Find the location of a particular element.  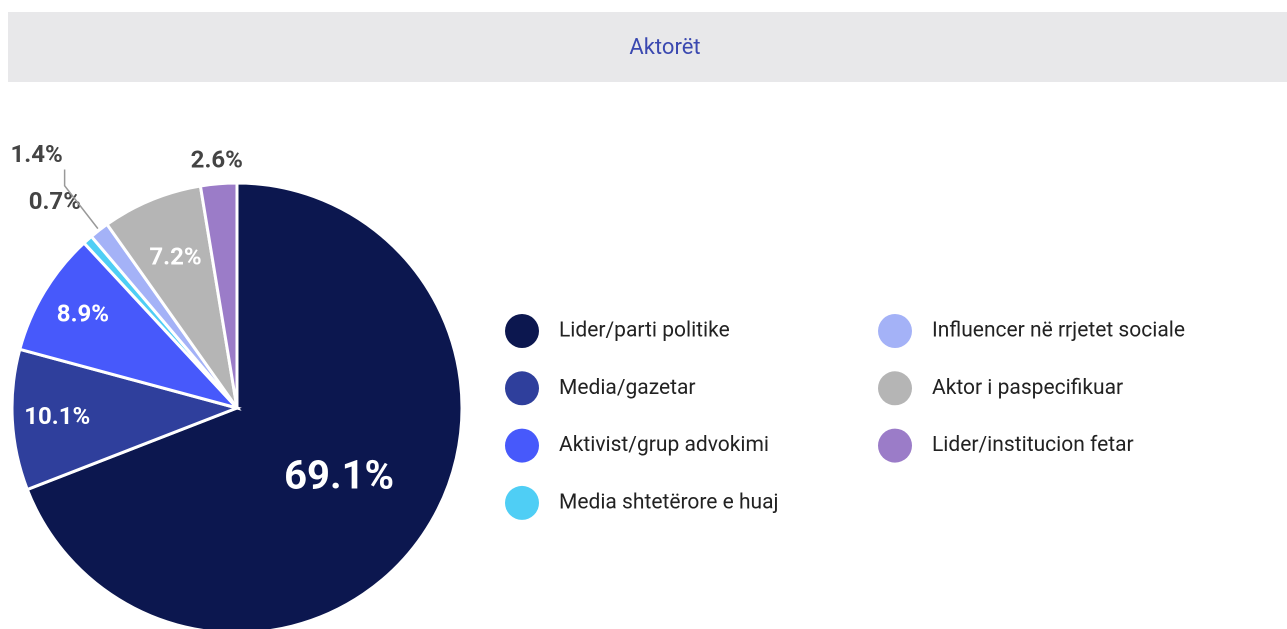

data-label: 7.2% is located at coordinates (175, 256).